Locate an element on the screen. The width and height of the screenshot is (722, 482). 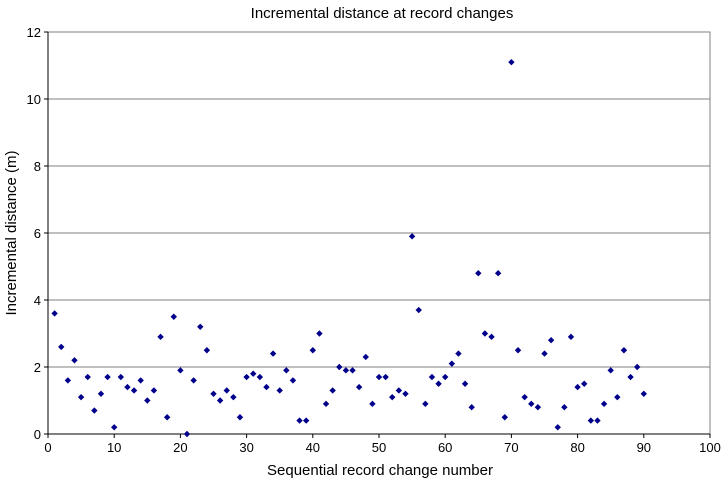
y-tick-label: 8 is located at coordinates (37, 166).